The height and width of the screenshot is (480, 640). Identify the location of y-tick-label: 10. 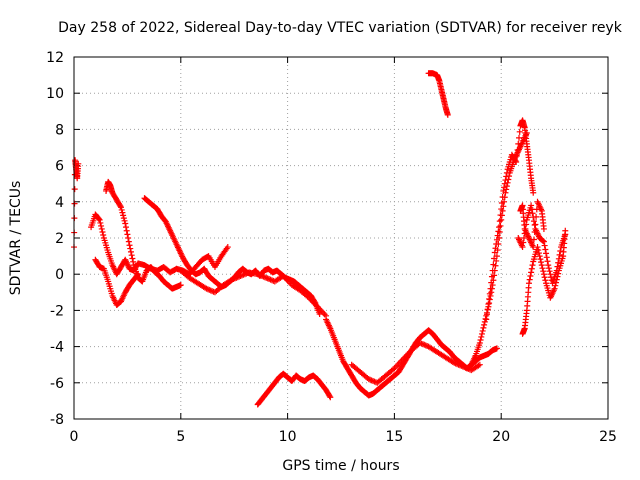
(55, 94).